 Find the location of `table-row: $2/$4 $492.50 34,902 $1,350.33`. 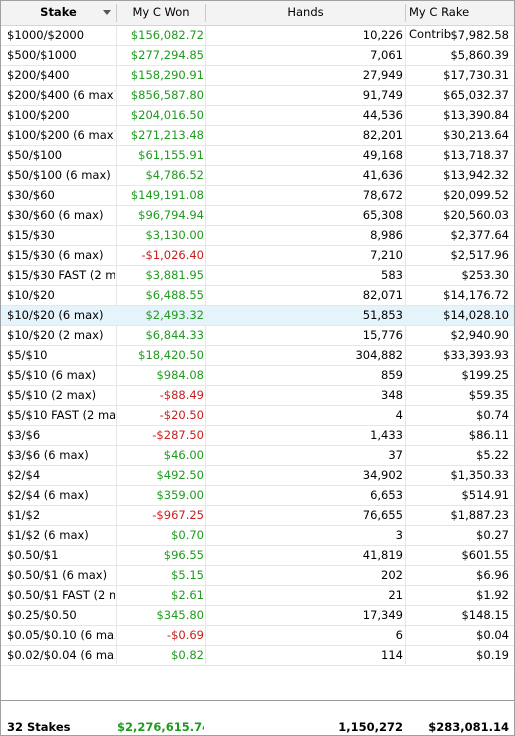

table-row: $2/$4 $492.50 34,902 $1,350.33 is located at coordinates (257, 476).